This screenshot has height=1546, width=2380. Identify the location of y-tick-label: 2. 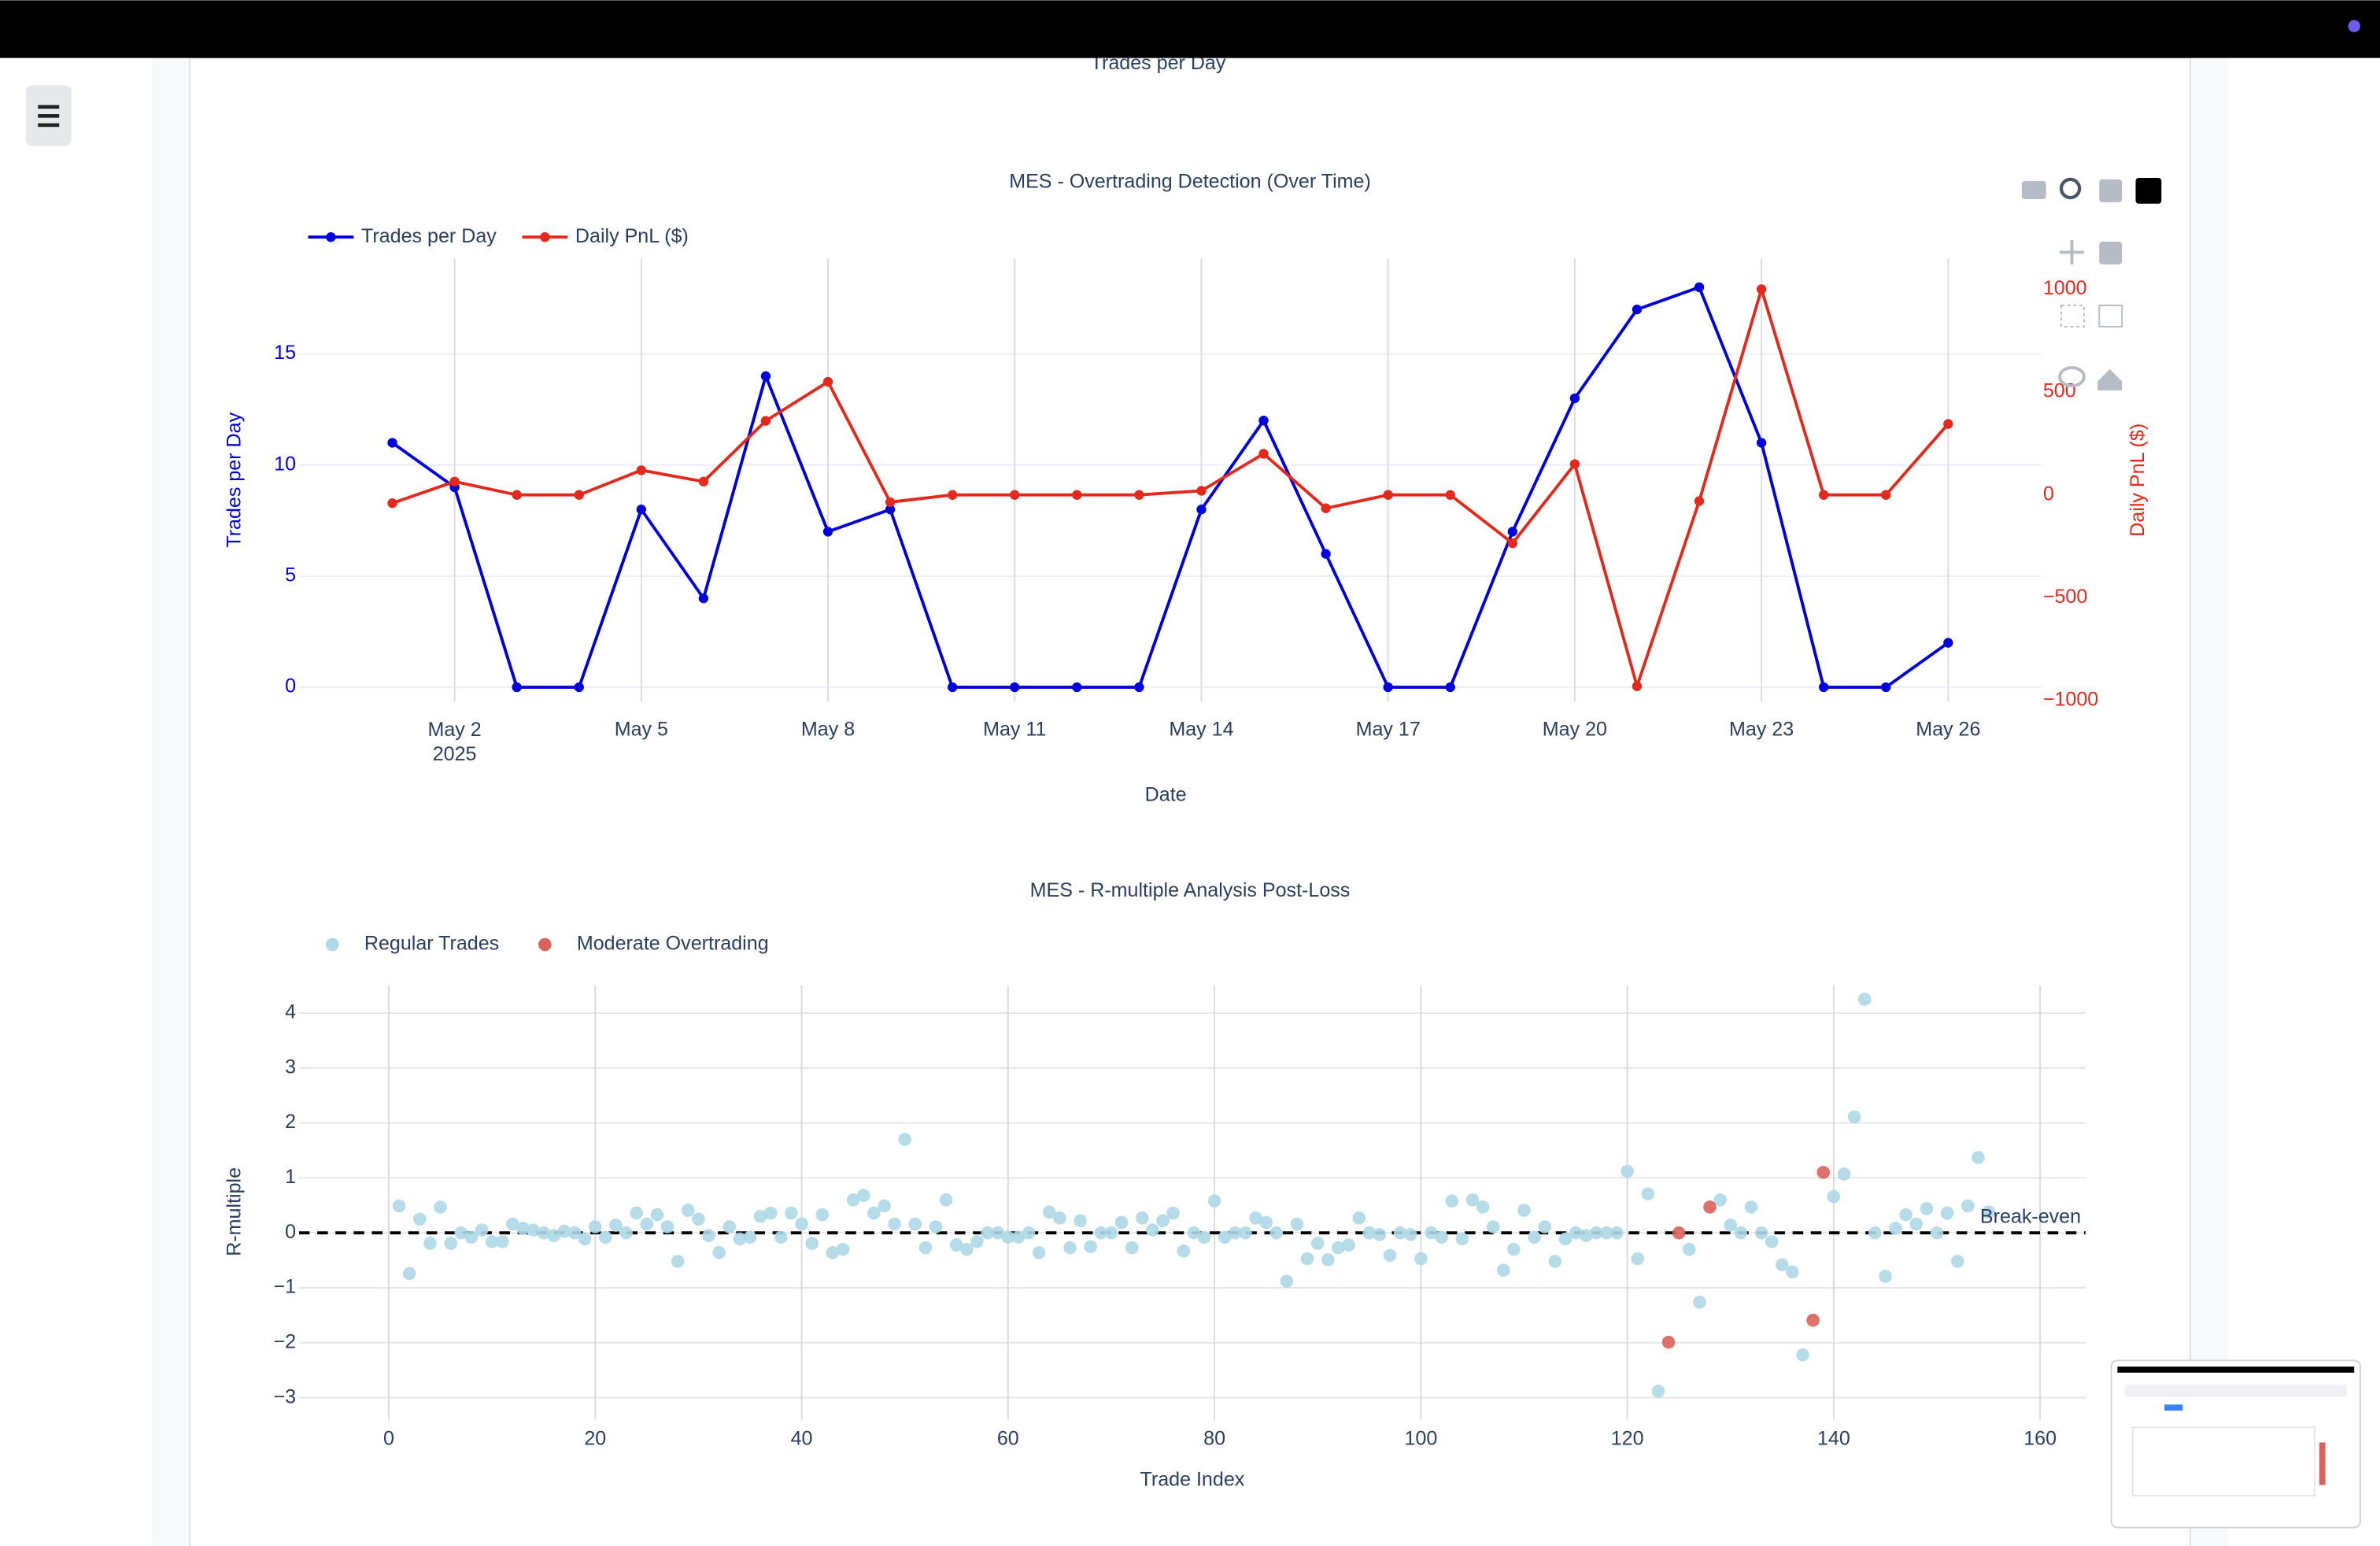
(290, 1122).